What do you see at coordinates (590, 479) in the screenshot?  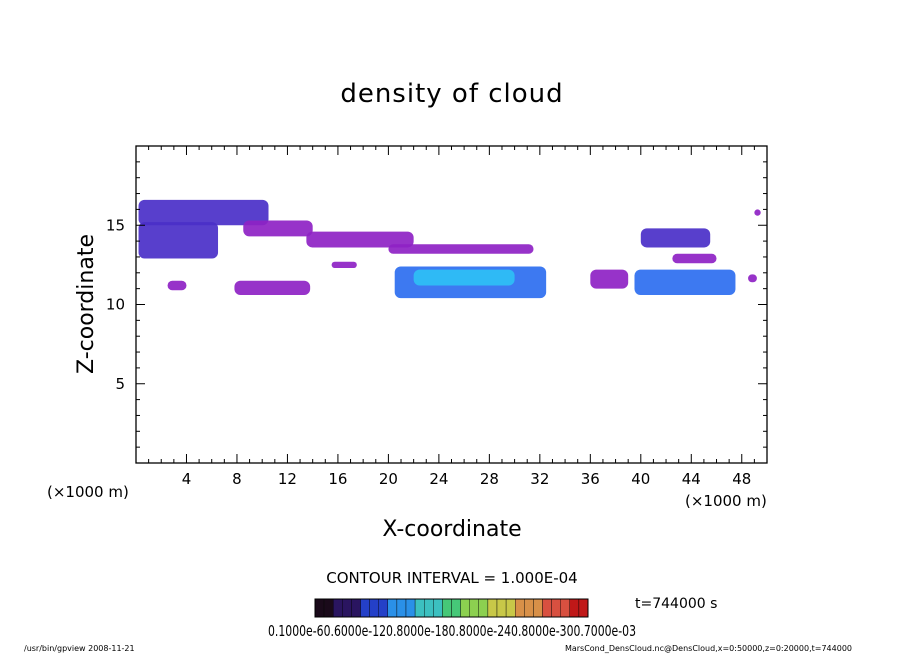 I see `x-tick-label: 36` at bounding box center [590, 479].